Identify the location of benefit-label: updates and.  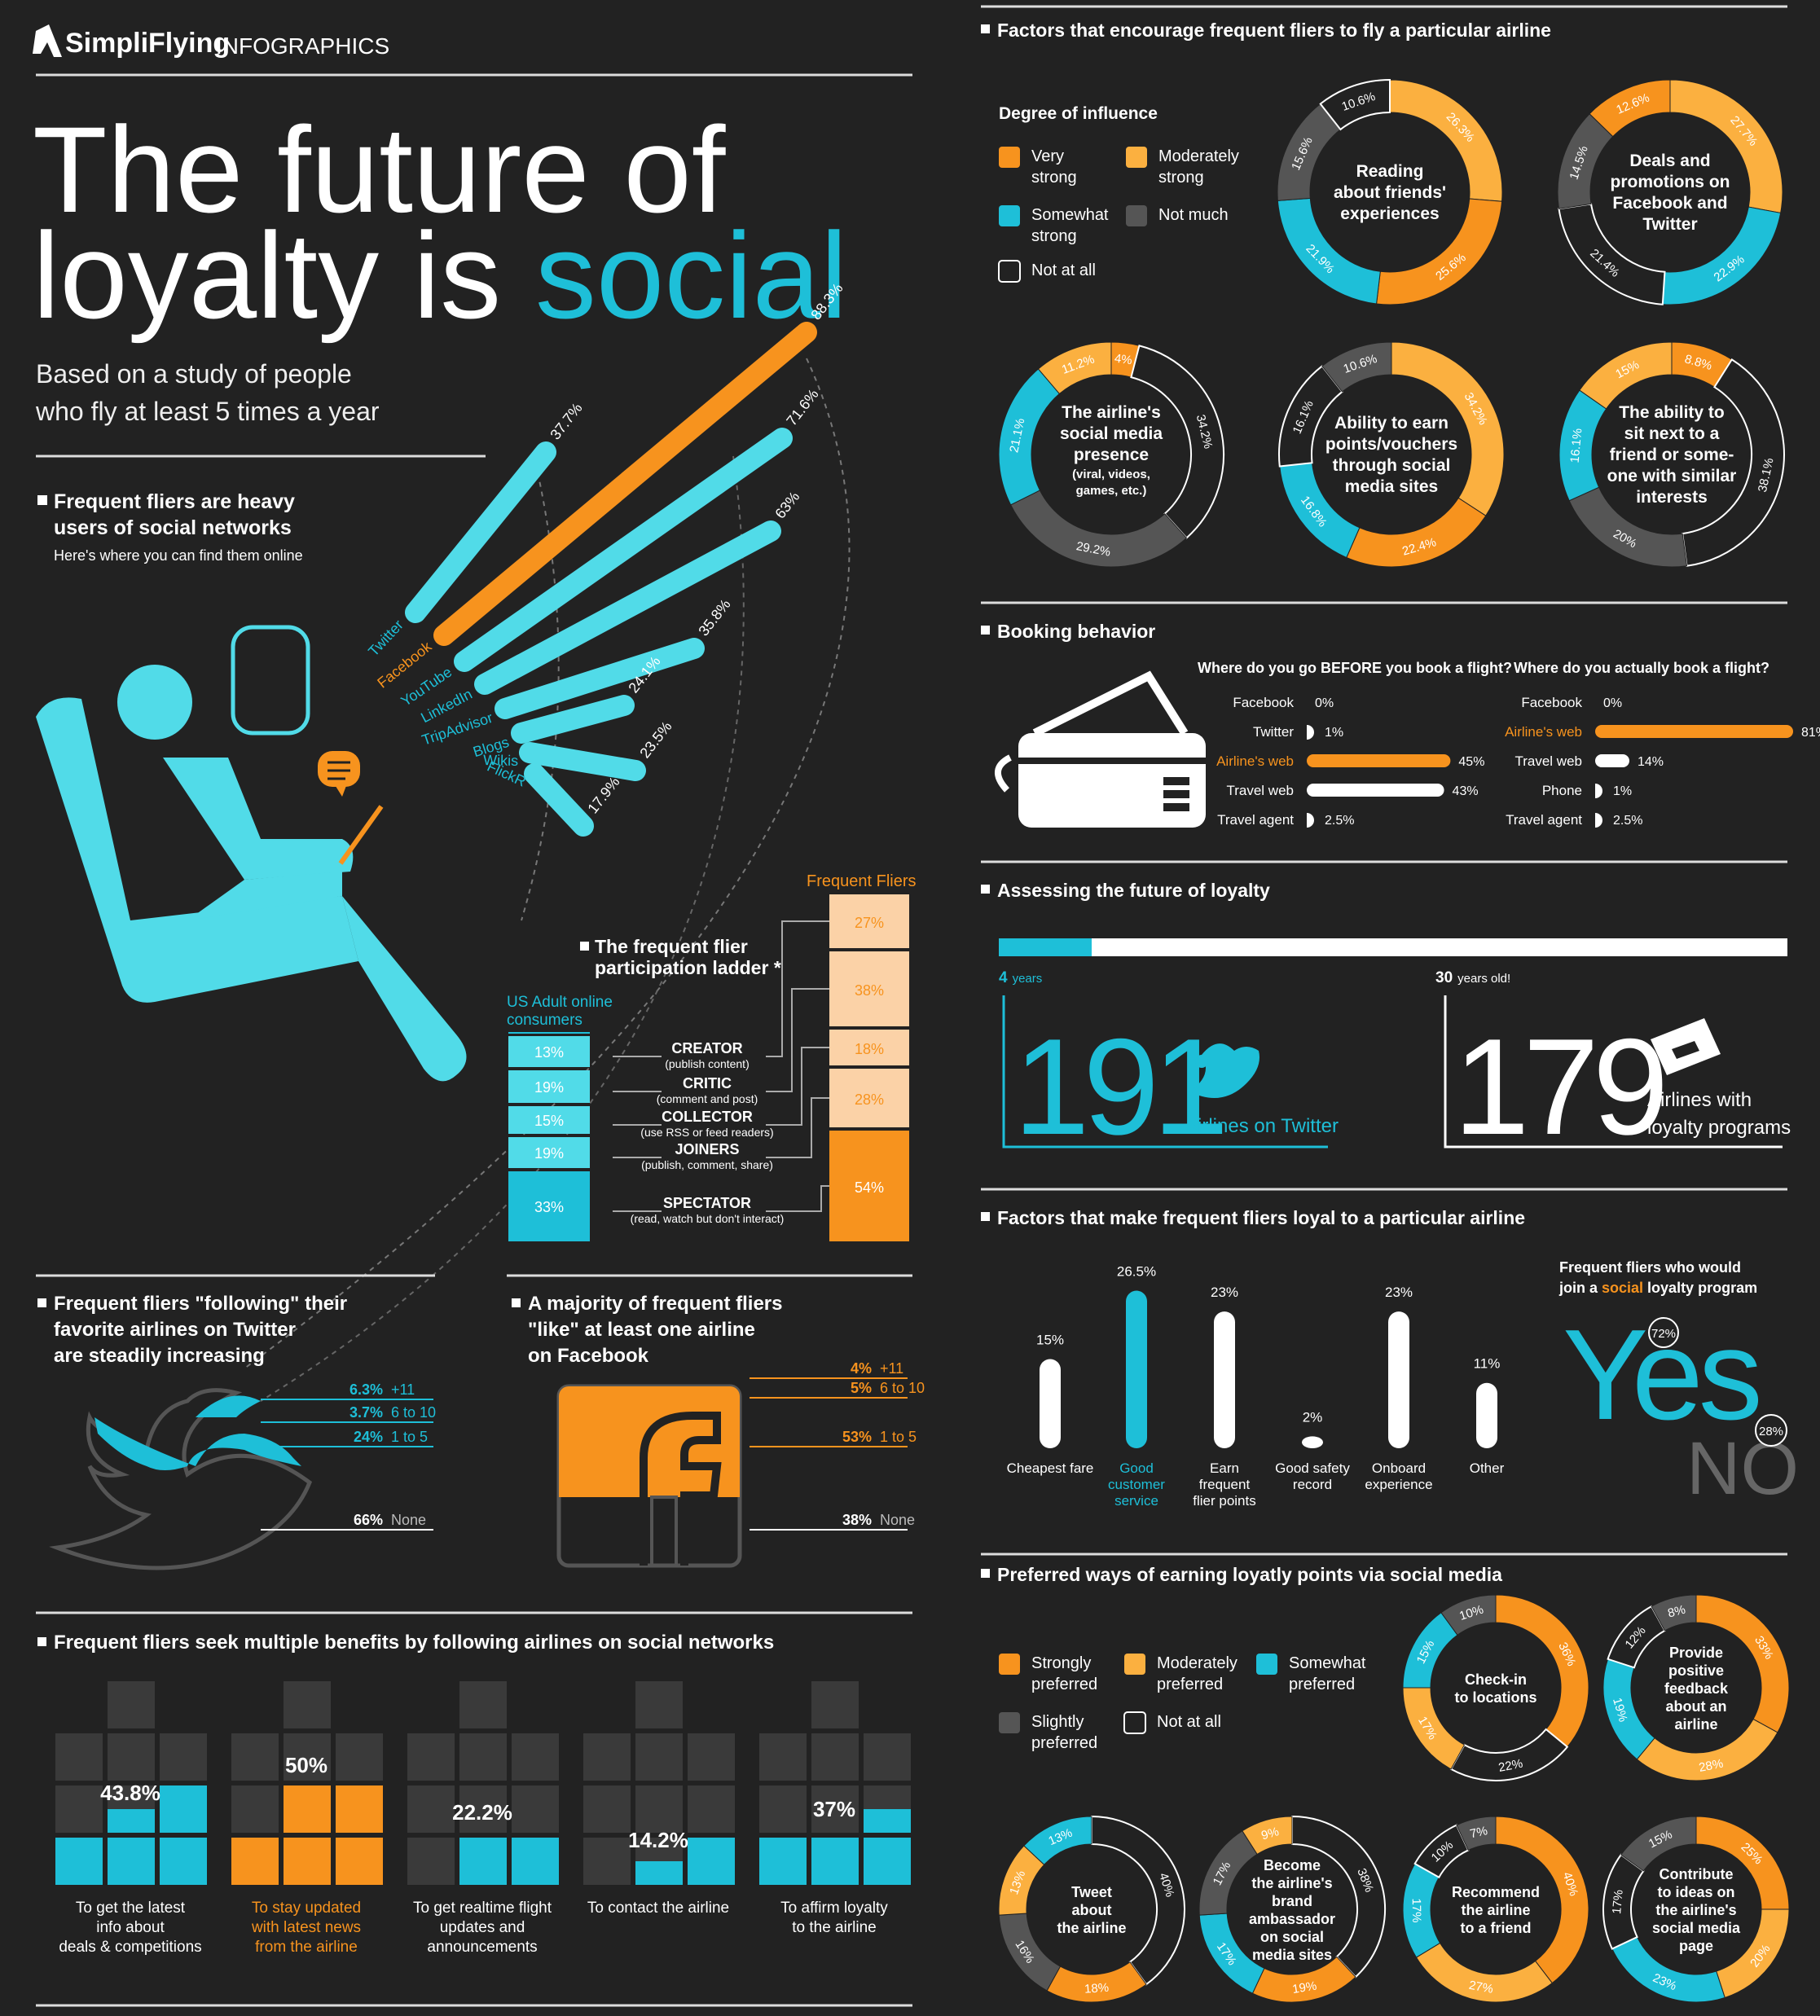
(483, 1928).